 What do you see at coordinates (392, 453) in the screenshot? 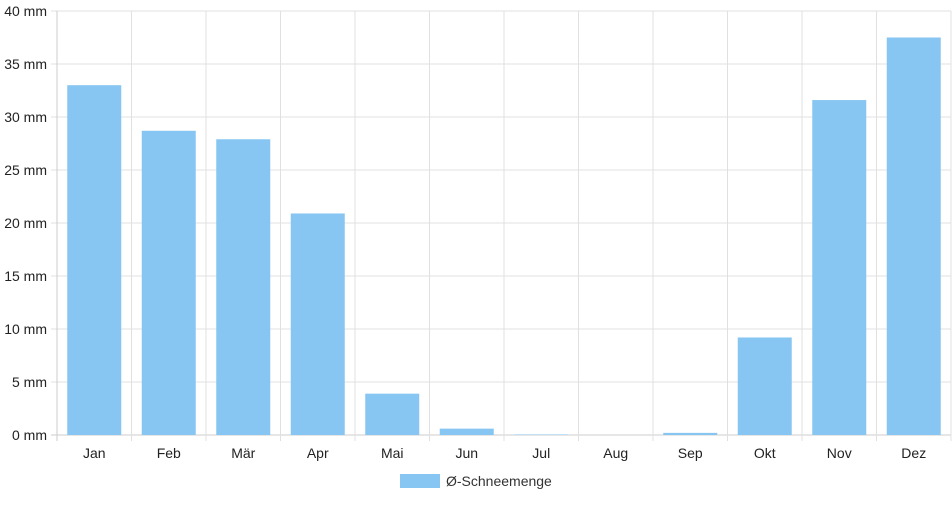
I see `x-tick-label: Mai` at bounding box center [392, 453].